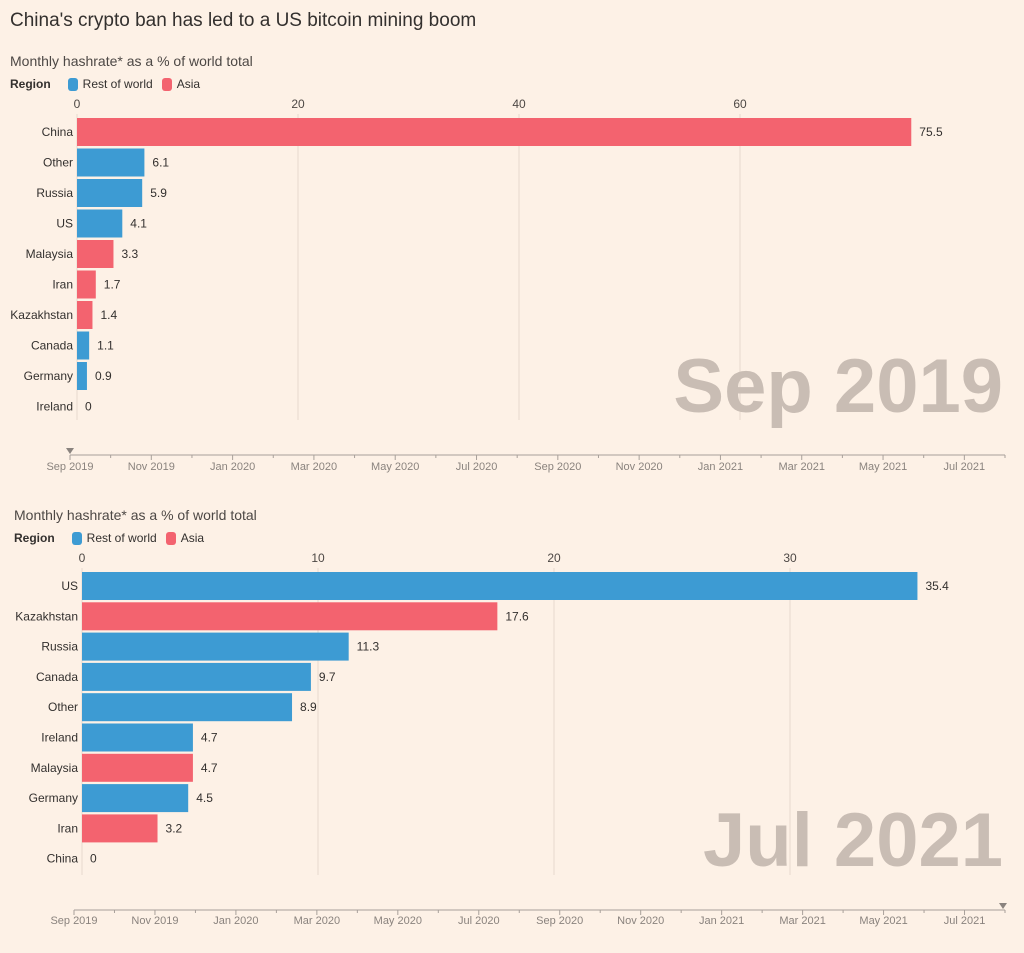  I want to click on data-label: 5.9, so click(158, 193).